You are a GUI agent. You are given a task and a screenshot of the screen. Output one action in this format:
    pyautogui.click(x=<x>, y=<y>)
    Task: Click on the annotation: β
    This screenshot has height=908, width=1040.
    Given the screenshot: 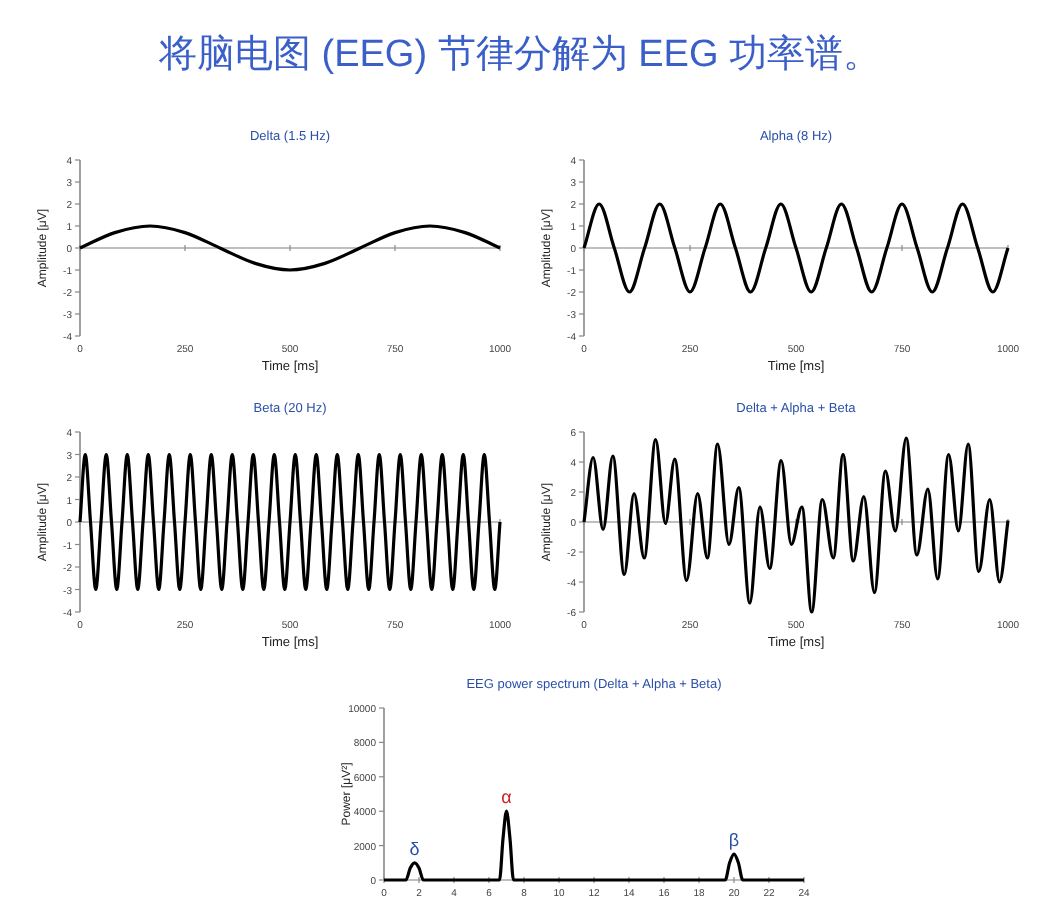 What is the action you would take?
    pyautogui.click(x=734, y=840)
    